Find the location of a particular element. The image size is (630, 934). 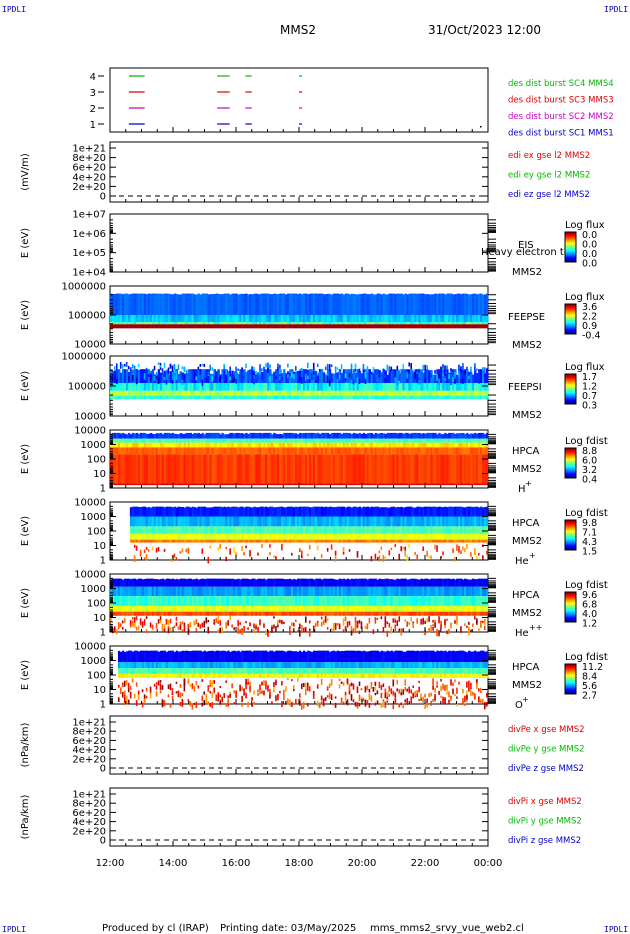

colorbar is located at coordinates (570, 247).